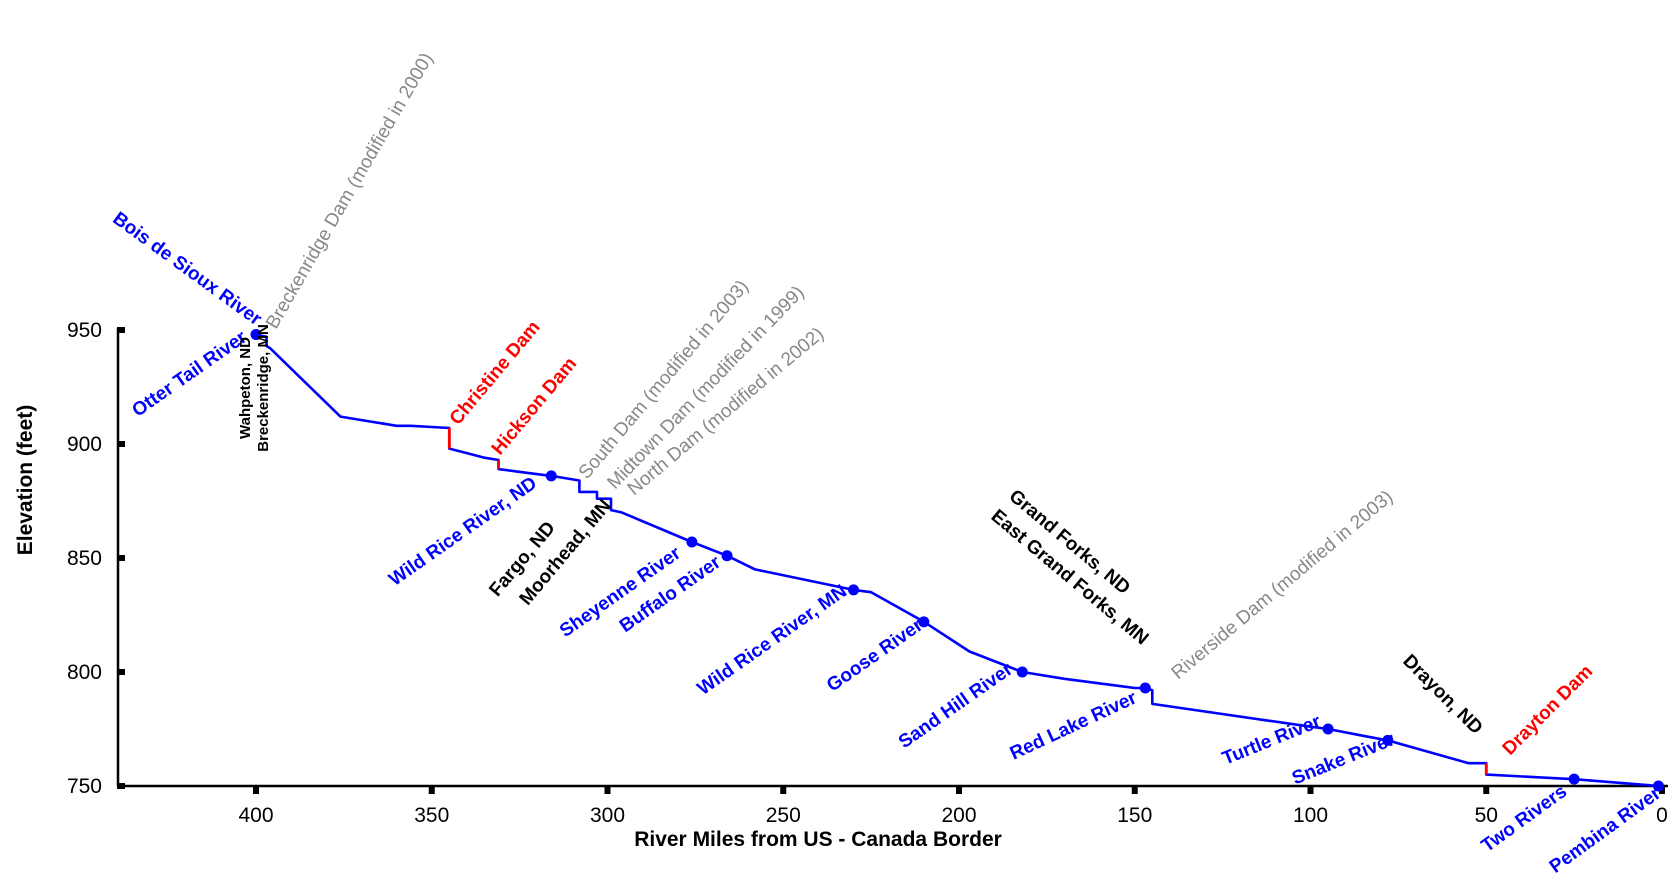  What do you see at coordinates (783, 815) in the screenshot?
I see `x-tick-label: 250` at bounding box center [783, 815].